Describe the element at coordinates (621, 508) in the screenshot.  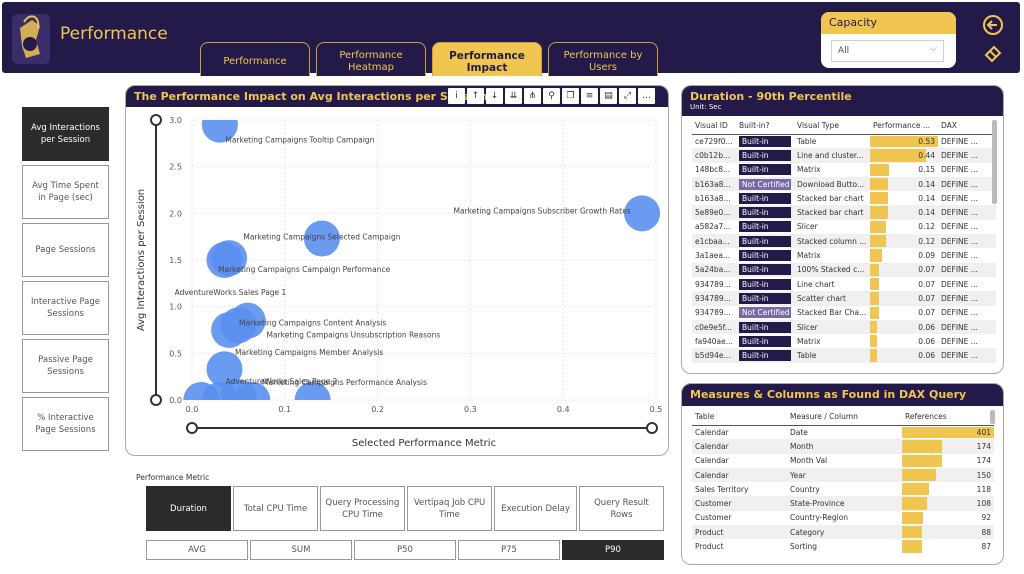
I see `metric-query-result-rows-button: Query Result Rows` at that location.